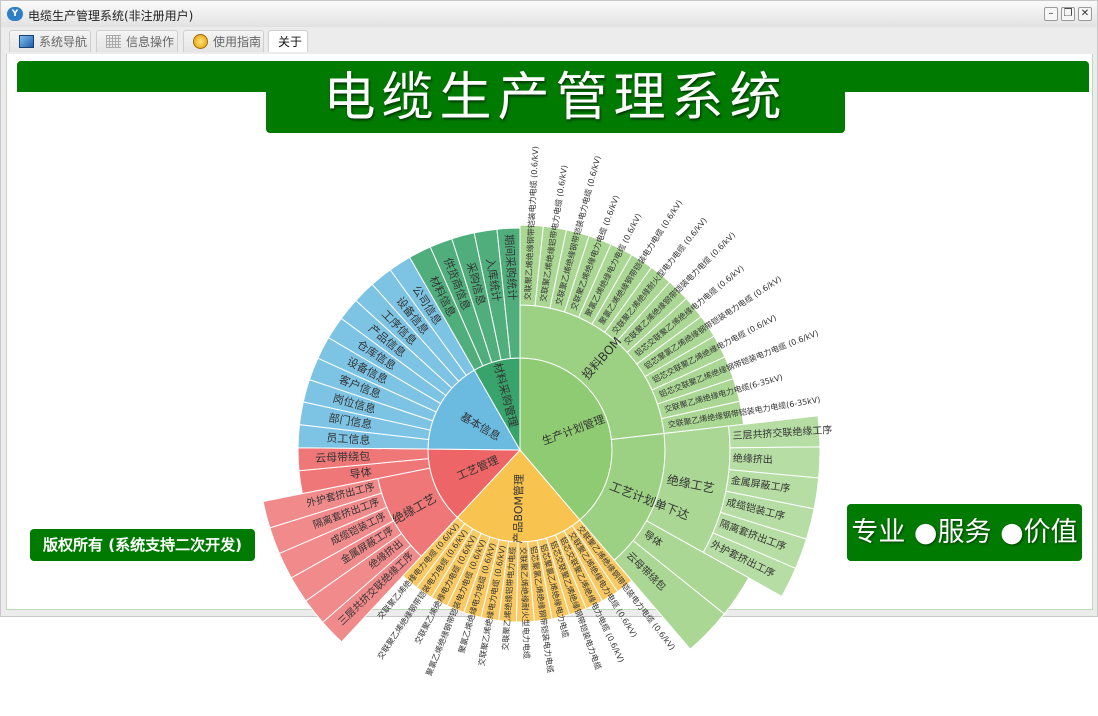  Describe the element at coordinates (150, 42) in the screenshot. I see `tab-label: 信息操作` at that location.